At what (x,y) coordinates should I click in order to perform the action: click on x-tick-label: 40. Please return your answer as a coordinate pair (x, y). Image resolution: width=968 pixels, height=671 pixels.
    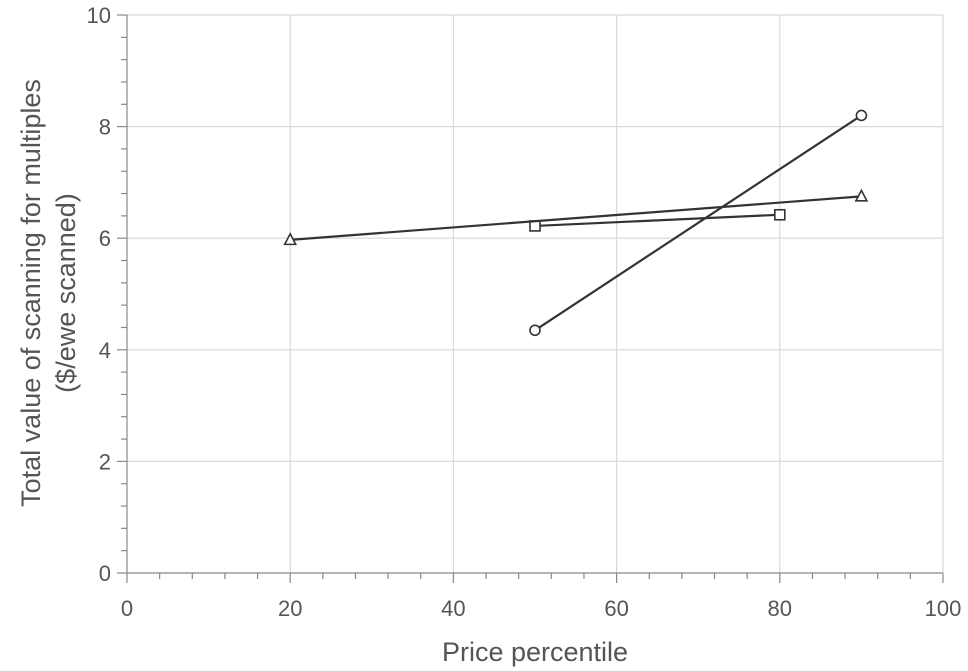
    Looking at the image, I should click on (453, 608).